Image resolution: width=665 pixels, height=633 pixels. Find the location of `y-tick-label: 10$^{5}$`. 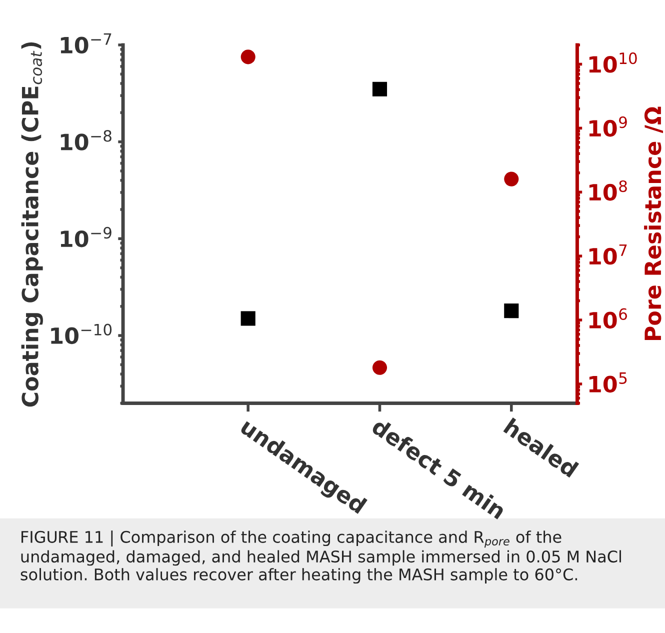

y-tick-label: 10$^{5}$ is located at coordinates (608, 382).